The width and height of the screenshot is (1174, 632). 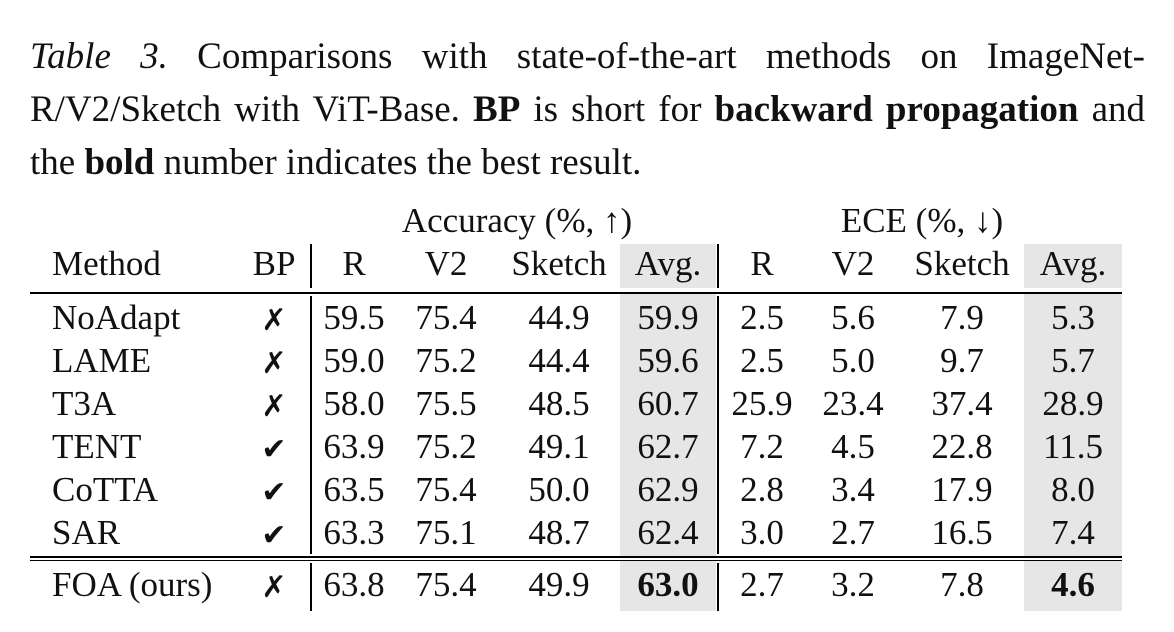 What do you see at coordinates (762, 489) in the screenshot?
I see `table-cell: 2.8` at bounding box center [762, 489].